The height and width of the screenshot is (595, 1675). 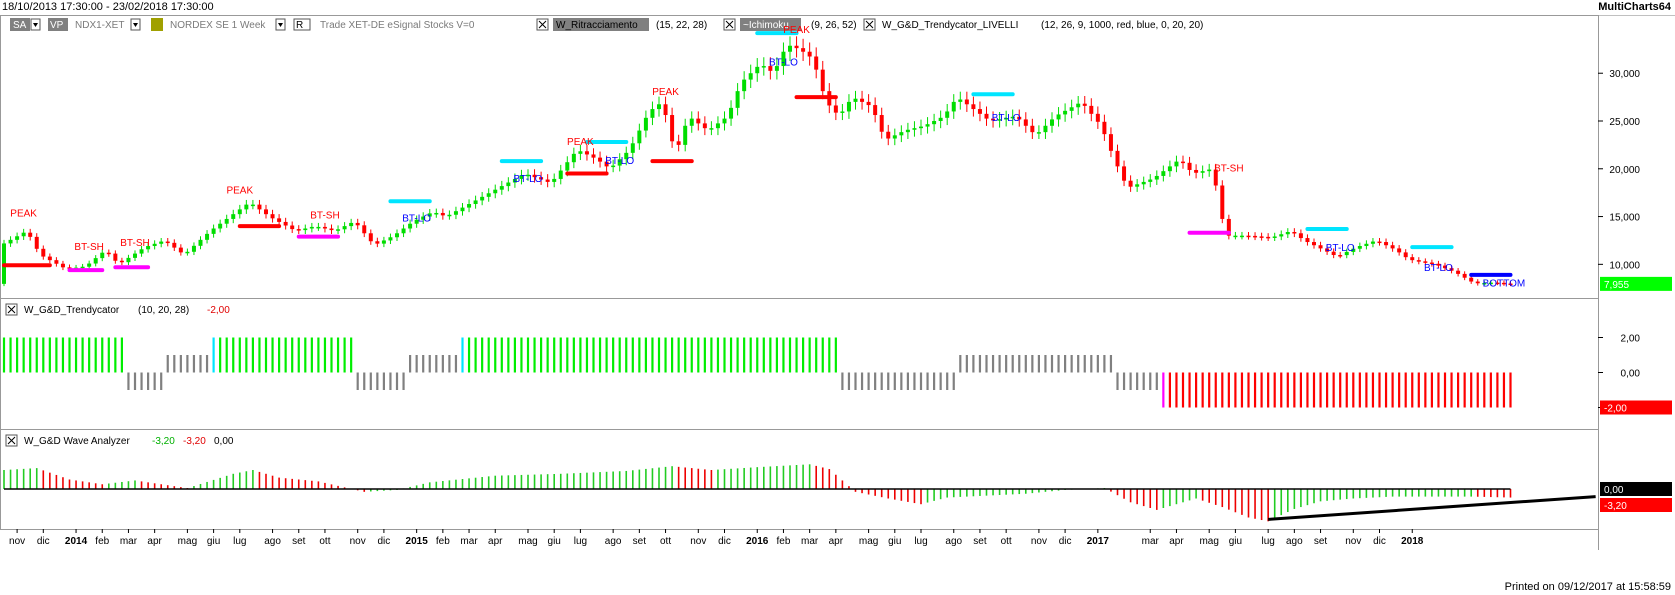 I want to click on app-name: MultiCharts64, so click(x=1634, y=7).